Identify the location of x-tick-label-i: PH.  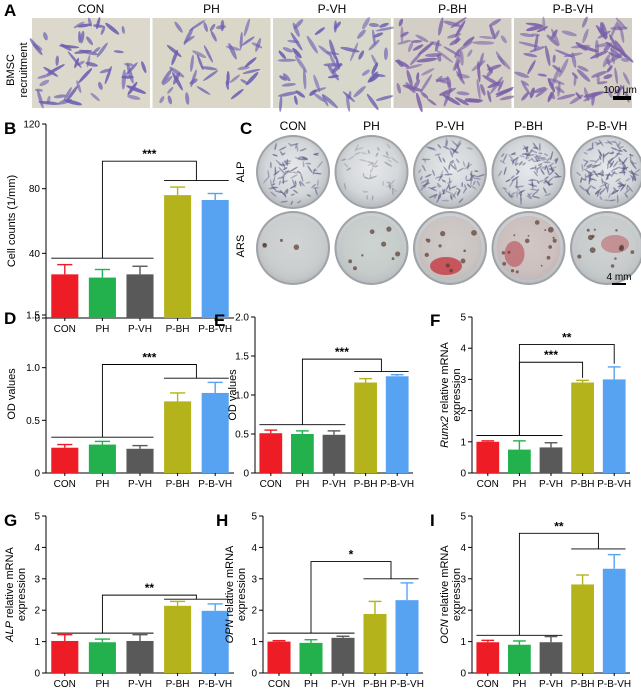
(519, 684).